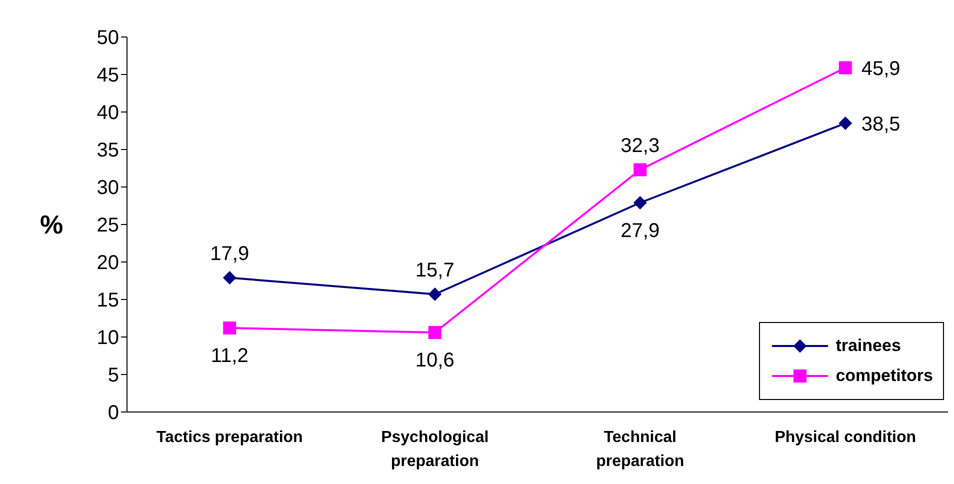 The width and height of the screenshot is (954, 484). Describe the element at coordinates (107, 301) in the screenshot. I see `y-tick-label: 15` at that location.